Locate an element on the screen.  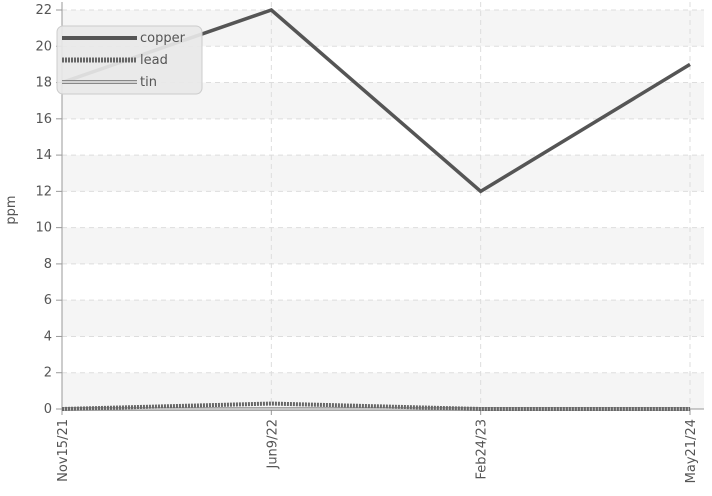
y-tick-label: 2 is located at coordinates (48, 373).